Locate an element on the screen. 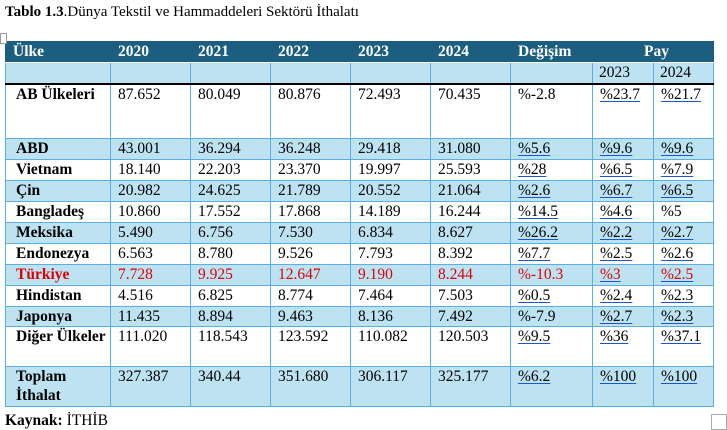 This screenshot has width=727, height=430. value-cell: 306.117 is located at coordinates (390, 386).